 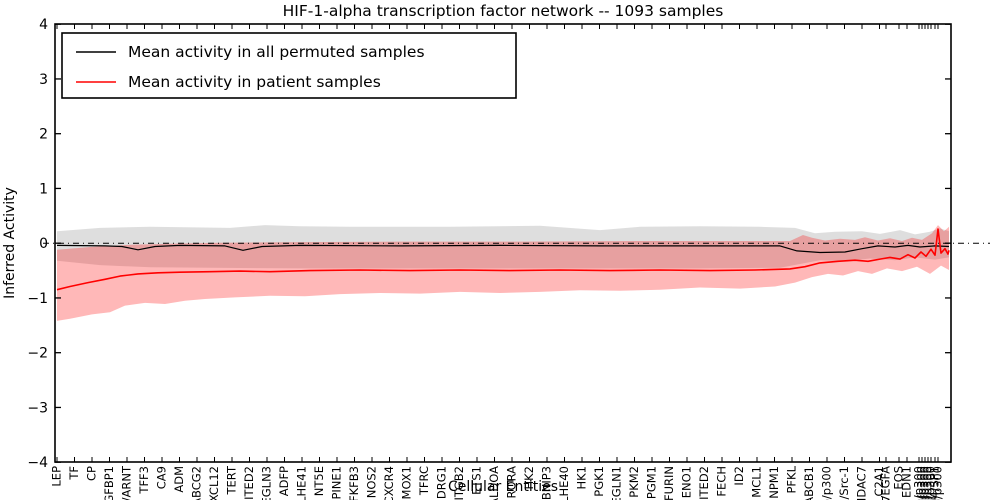 I want to click on x-tick-label: TFF3, so click(x=144, y=480).